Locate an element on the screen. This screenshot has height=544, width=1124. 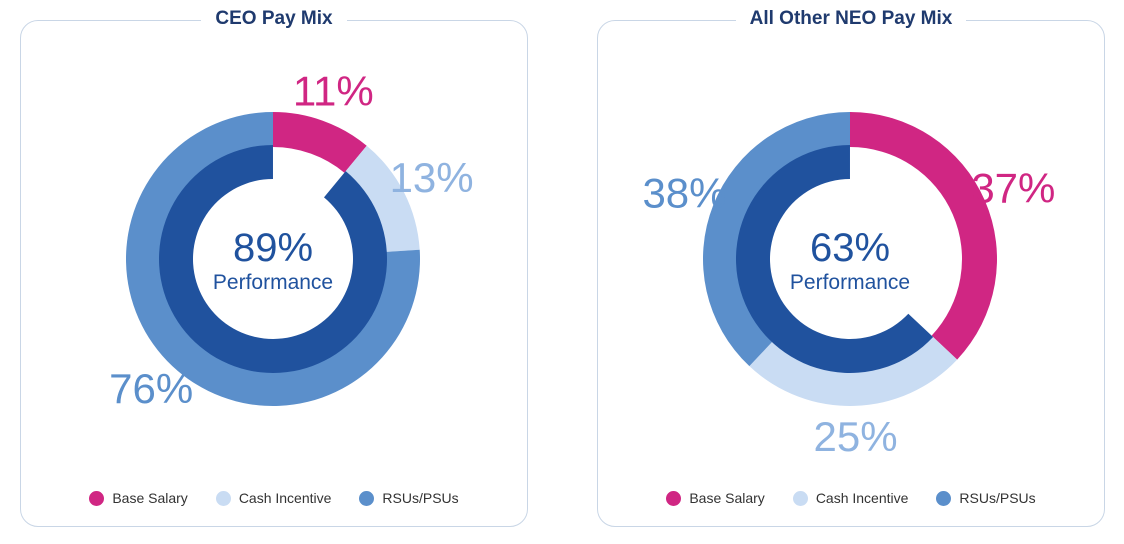
value-label: 37% is located at coordinates (1013, 187).